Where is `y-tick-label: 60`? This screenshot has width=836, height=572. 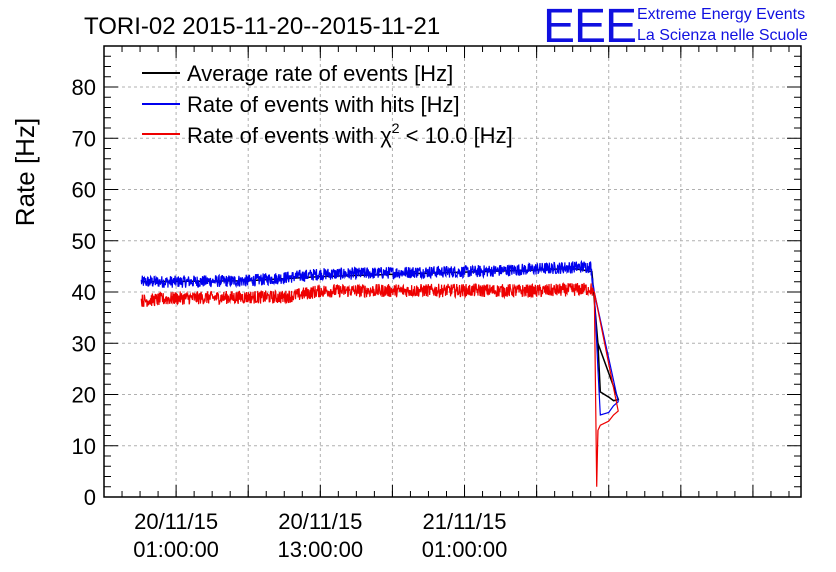
y-tick-label: 60 is located at coordinates (84, 190).